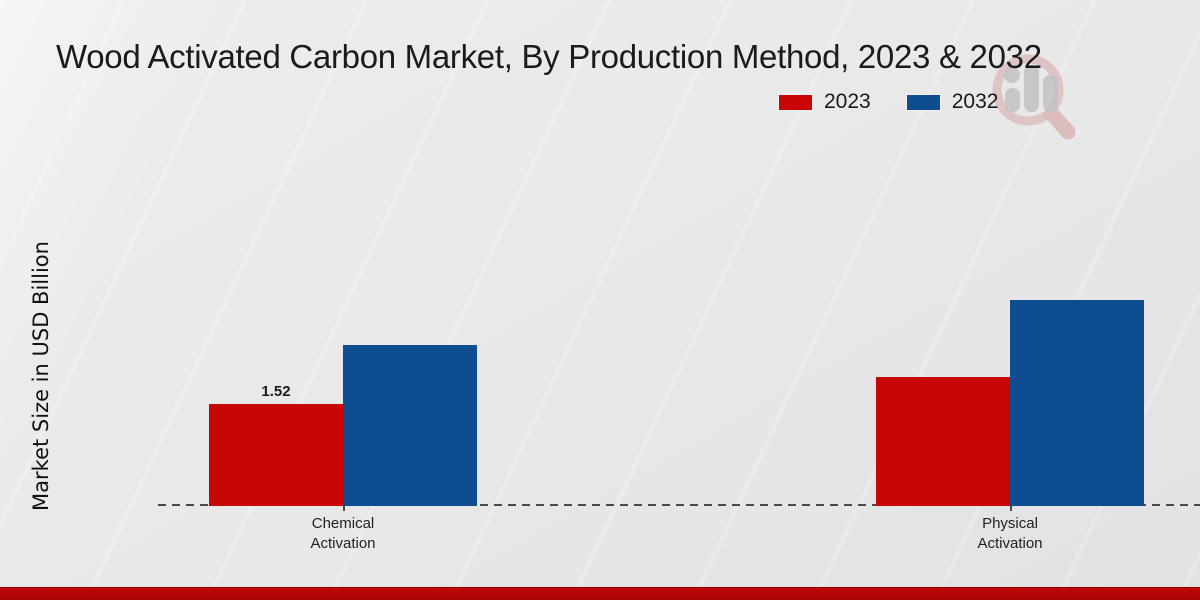  Describe the element at coordinates (679, 505) in the screenshot. I see `x-axis-baseline` at that location.